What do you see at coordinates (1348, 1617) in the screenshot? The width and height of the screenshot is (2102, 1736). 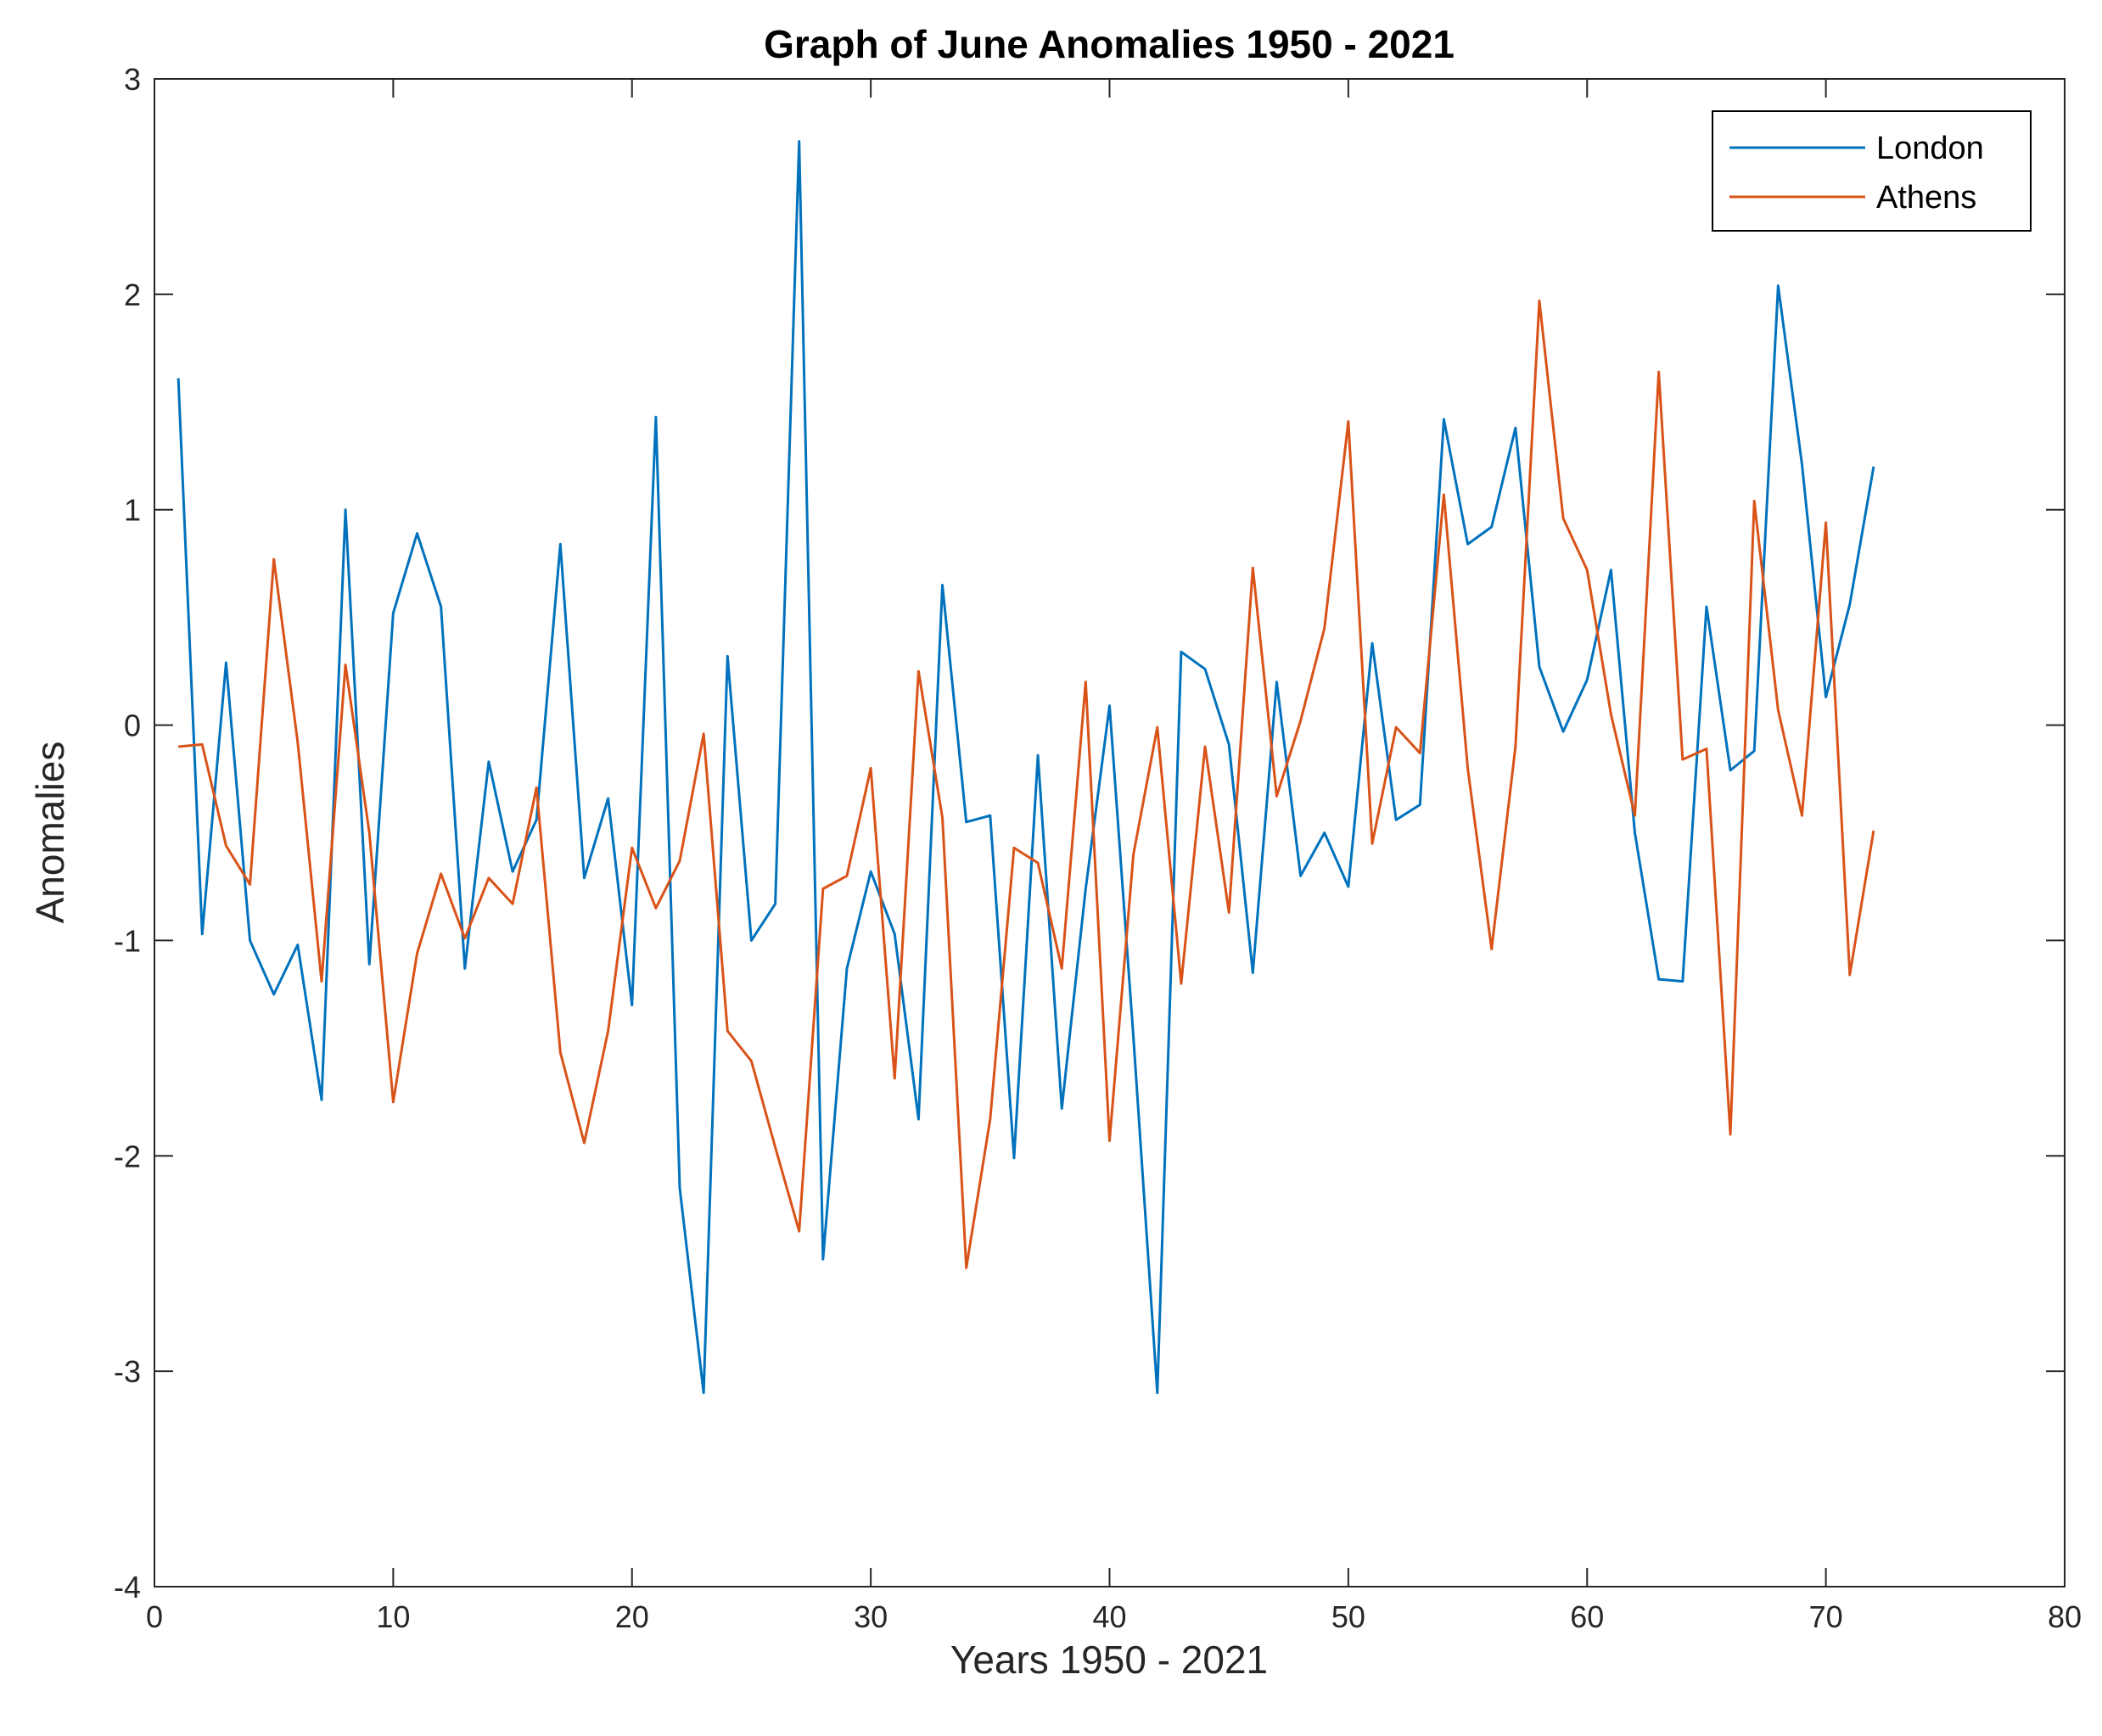 I see `x-tick-label: 50` at bounding box center [1348, 1617].